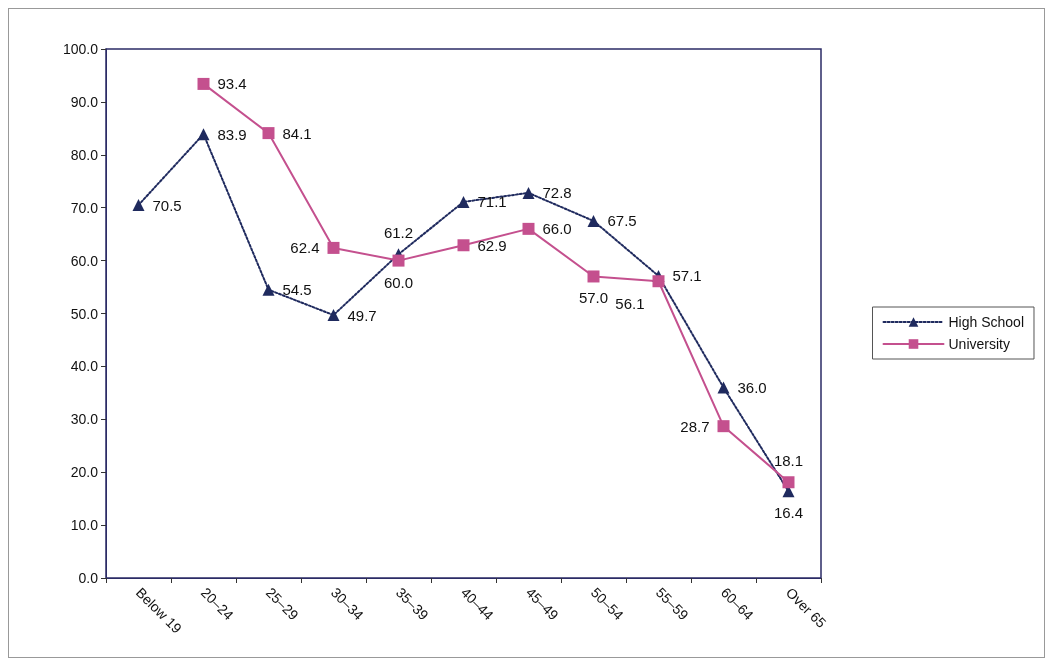 Image resolution: width=1053 pixels, height=666 pixels. I want to click on legend-label: University, so click(979, 344).